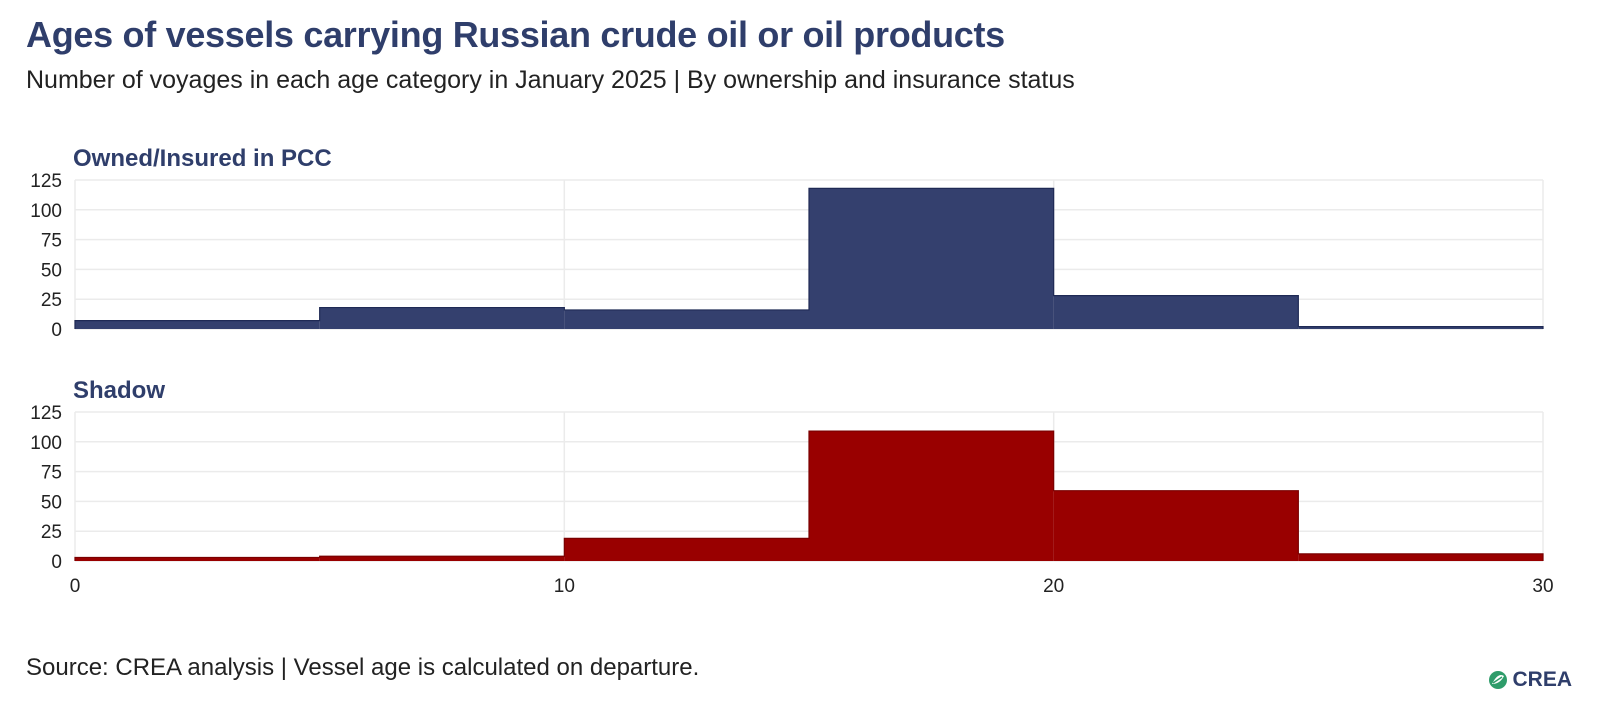 Image resolution: width=1600 pixels, height=711 pixels. What do you see at coordinates (119, 390) in the screenshot?
I see `panel-title: Shadow` at bounding box center [119, 390].